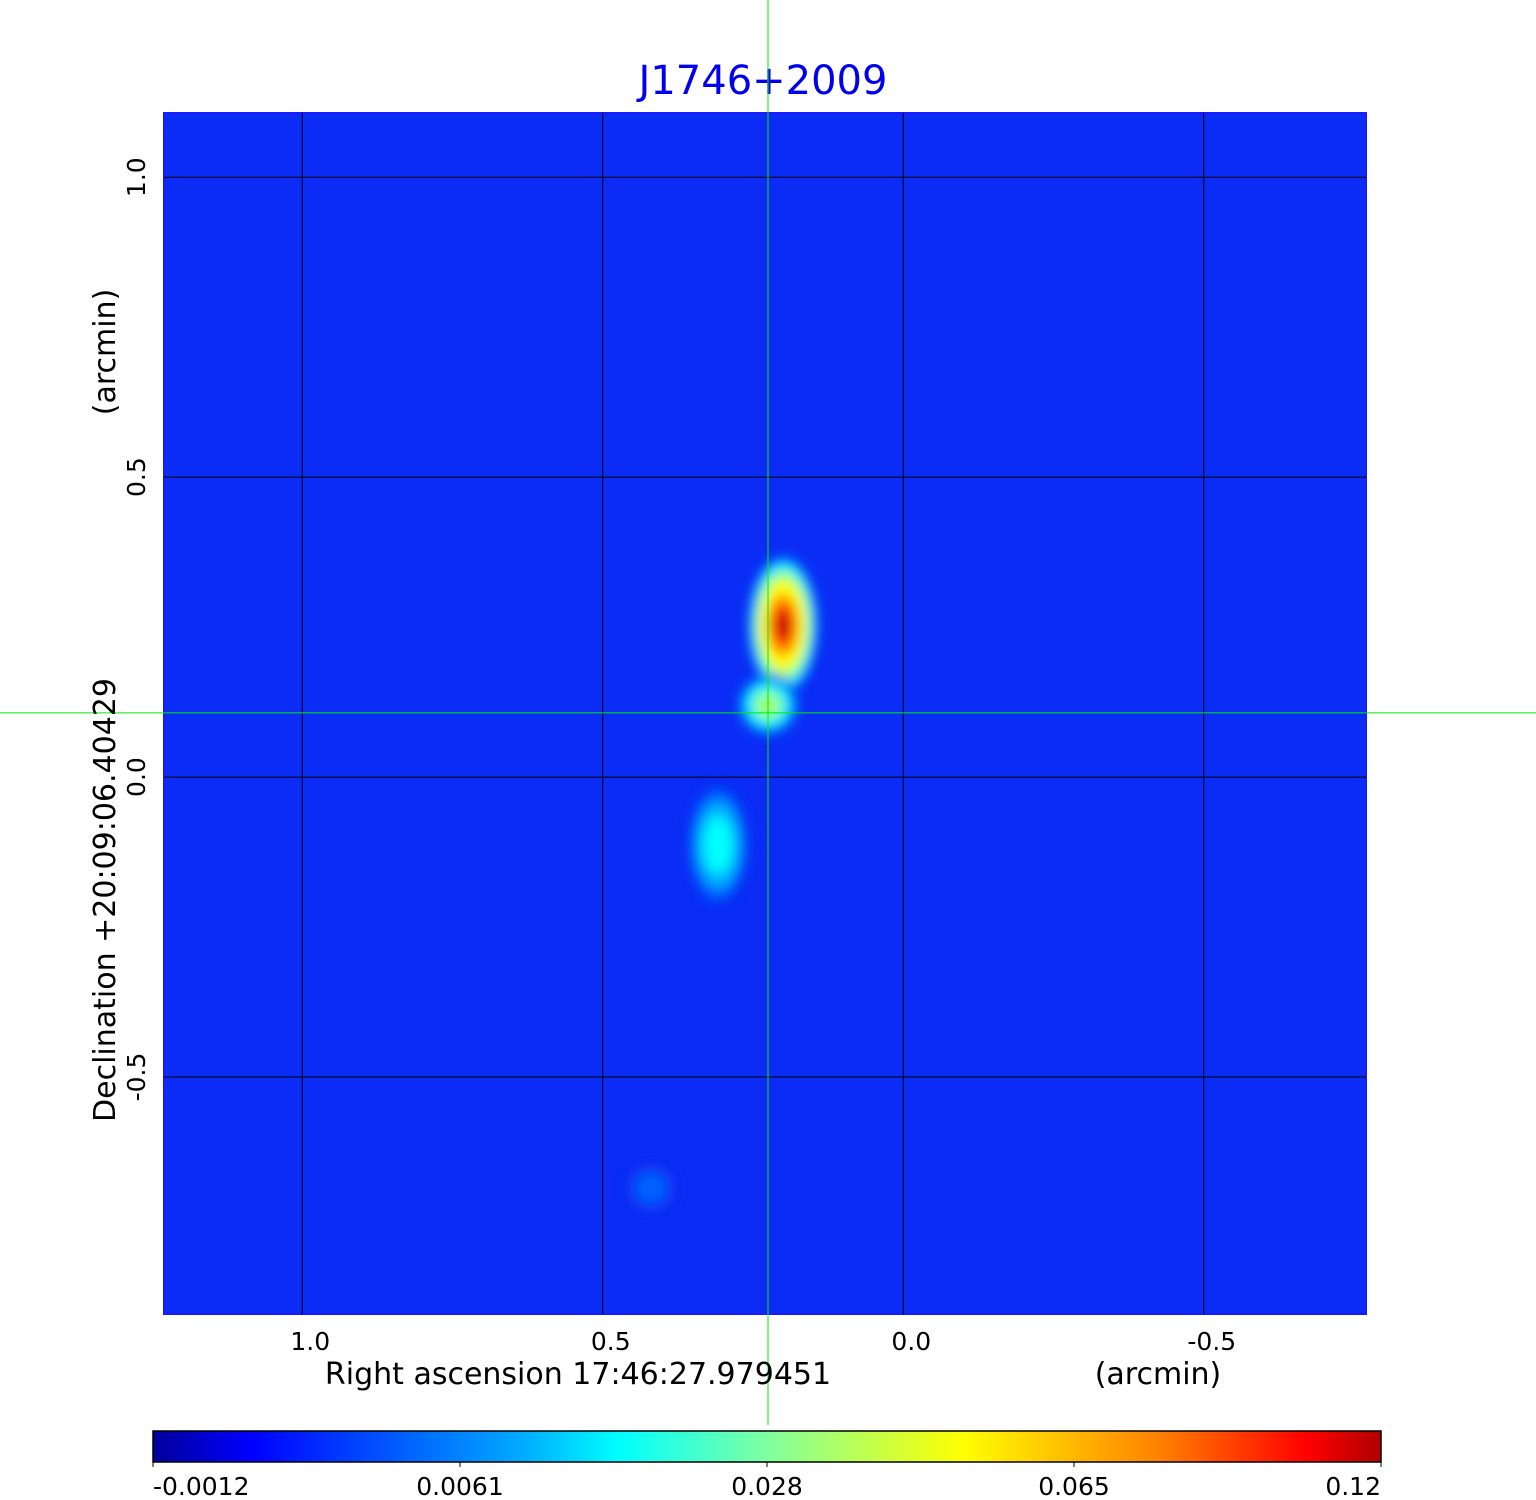 Image resolution: width=1536 pixels, height=1500 pixels. I want to click on y-tick-label: 0.5, so click(136, 477).